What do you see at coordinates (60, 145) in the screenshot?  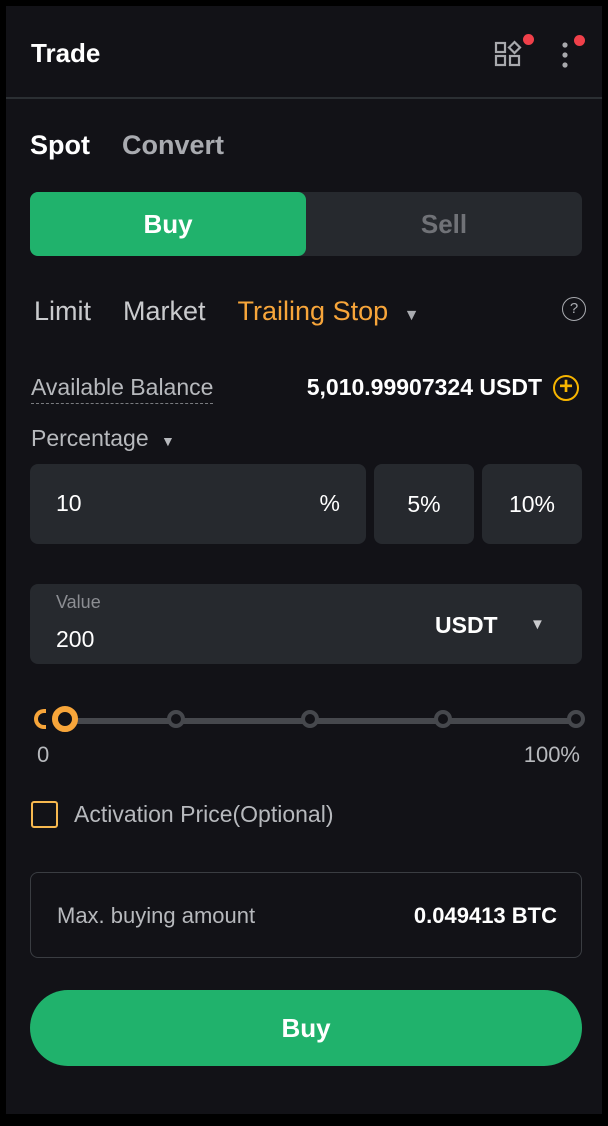 I see `tab-spot: Spot` at bounding box center [60, 145].